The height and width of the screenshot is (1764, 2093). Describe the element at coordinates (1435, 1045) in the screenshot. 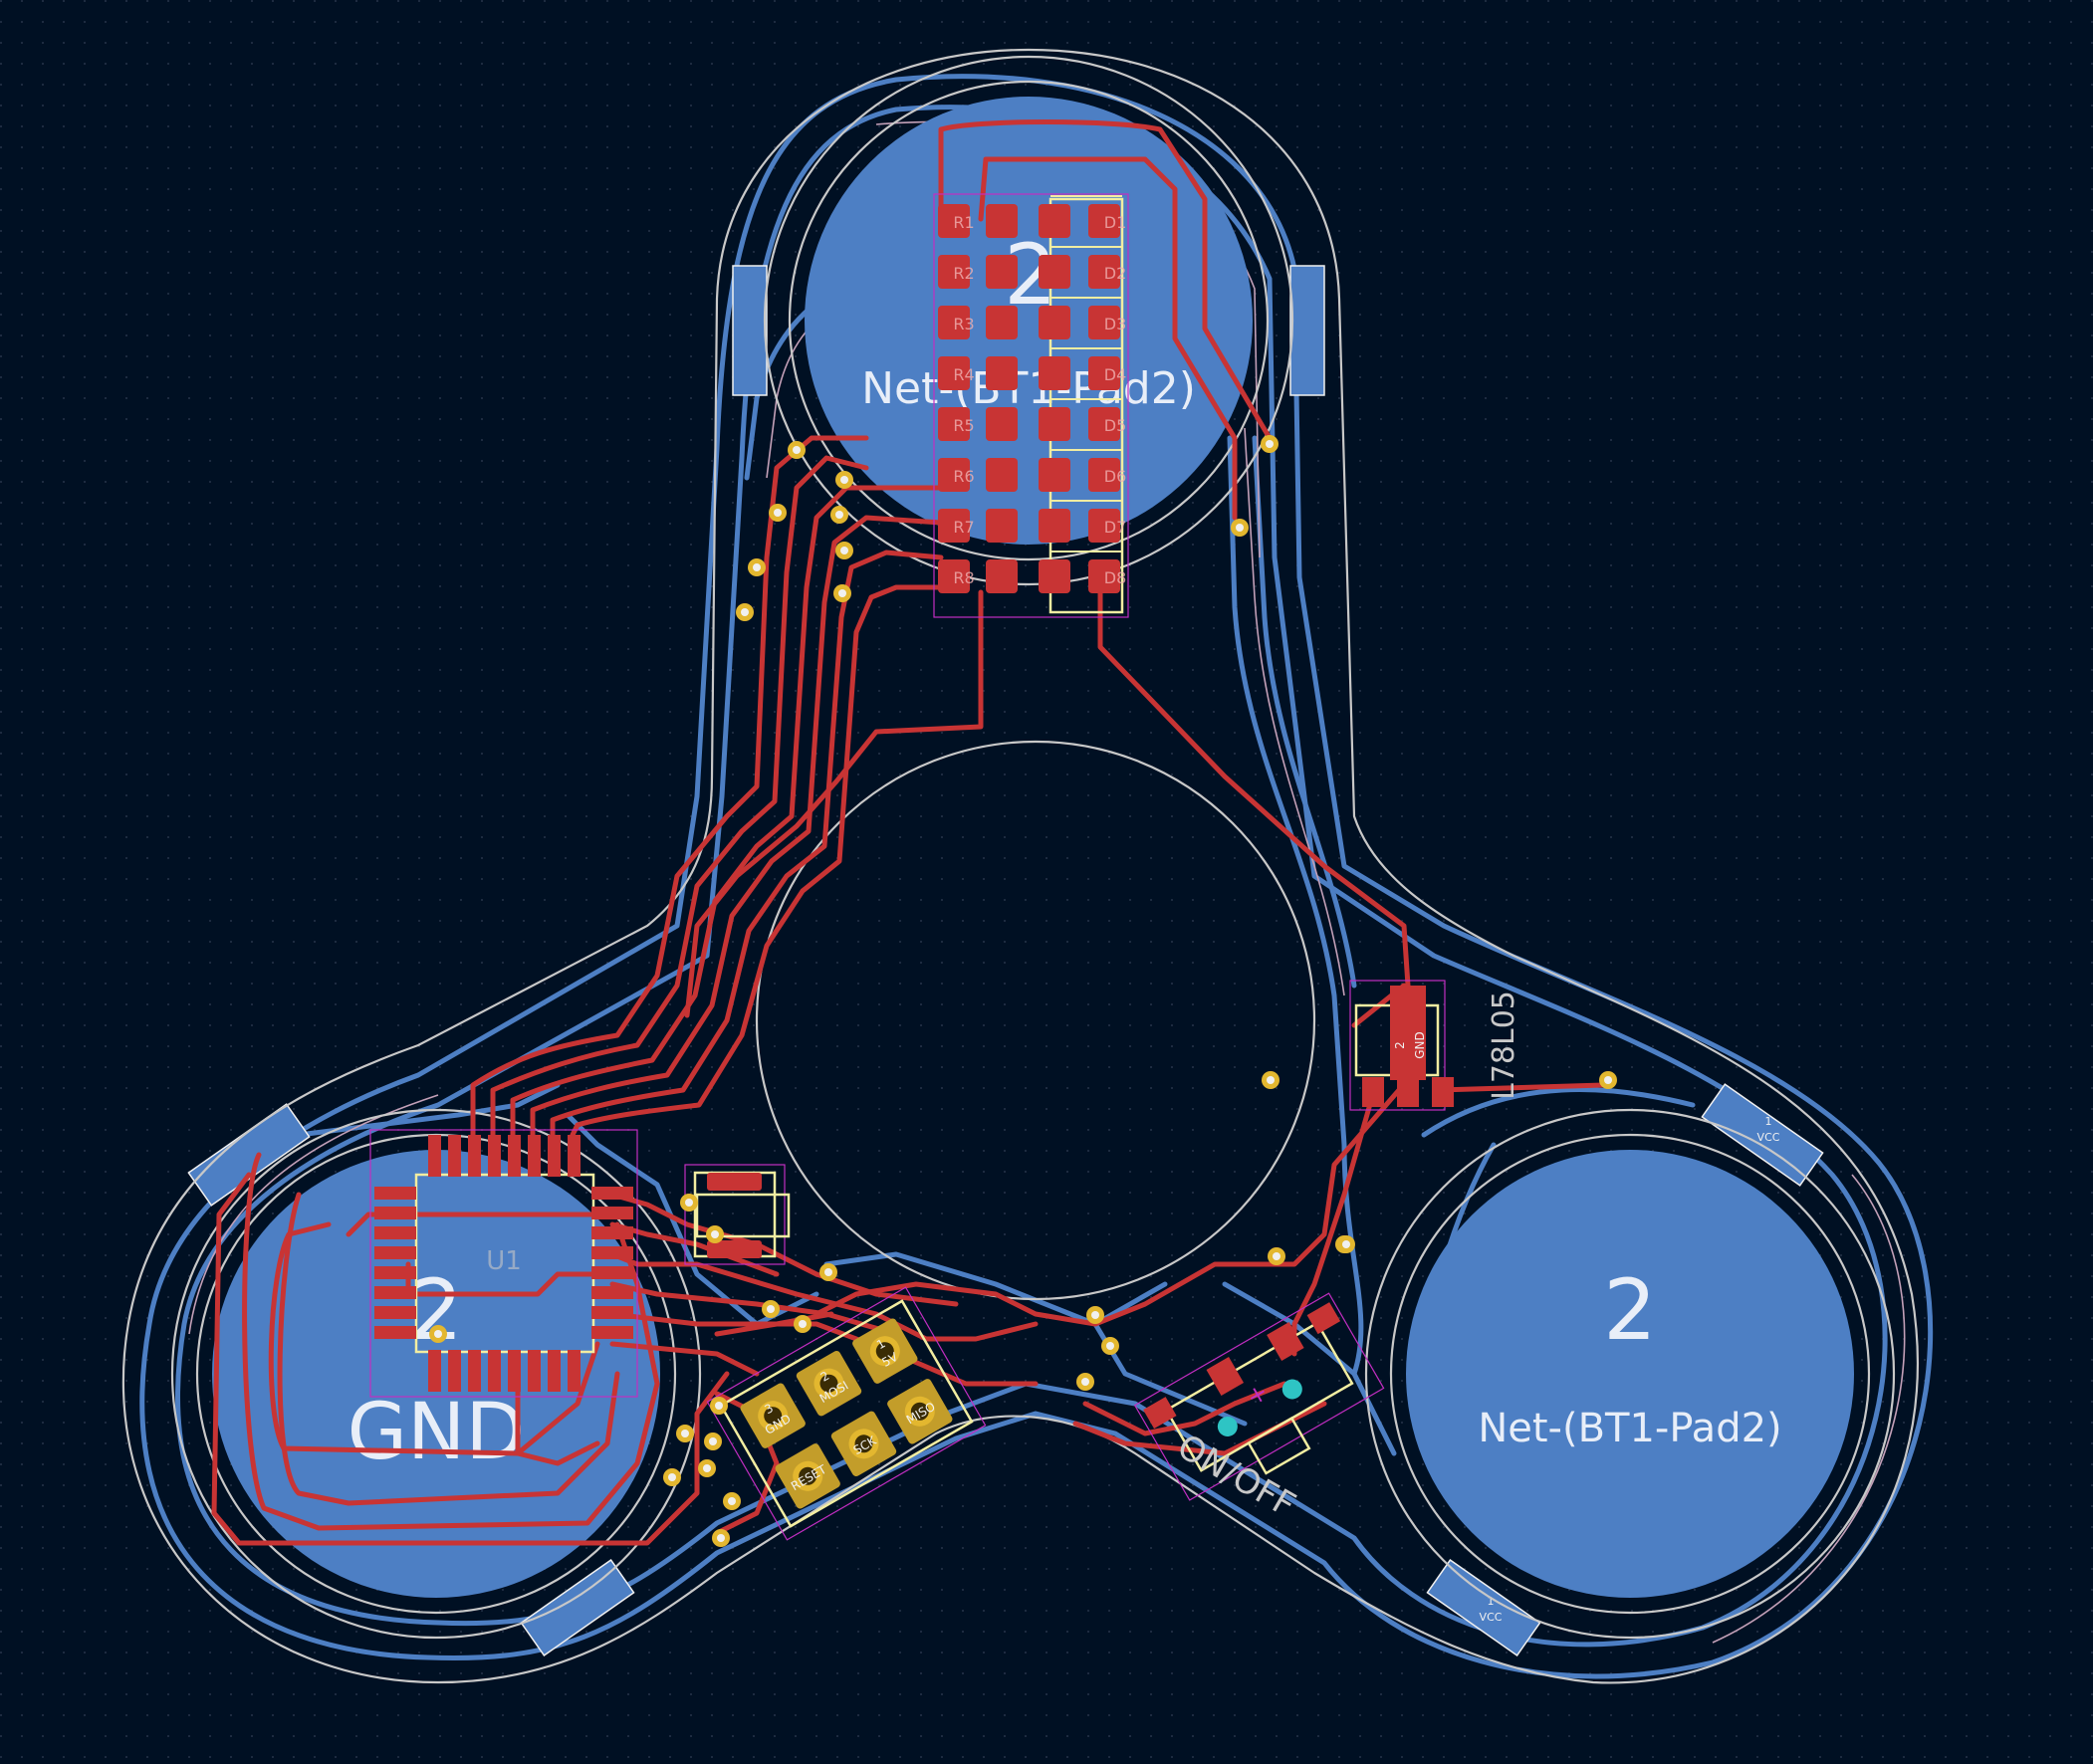

I see `regulator-l78l05: 2 GND L78L05` at that location.